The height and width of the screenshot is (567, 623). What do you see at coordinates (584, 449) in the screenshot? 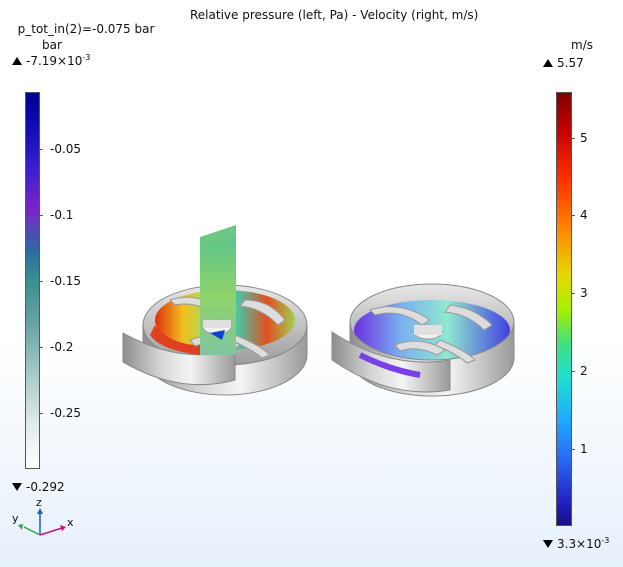
I see `right-tick: 1` at bounding box center [584, 449].